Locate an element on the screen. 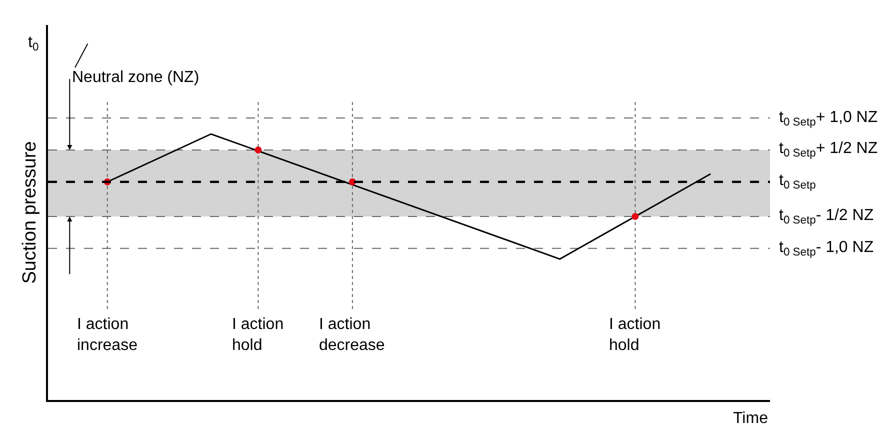  ref-line-label: t$_{0 Setp}$+ 1/2 NZ is located at coordinates (828, 150).